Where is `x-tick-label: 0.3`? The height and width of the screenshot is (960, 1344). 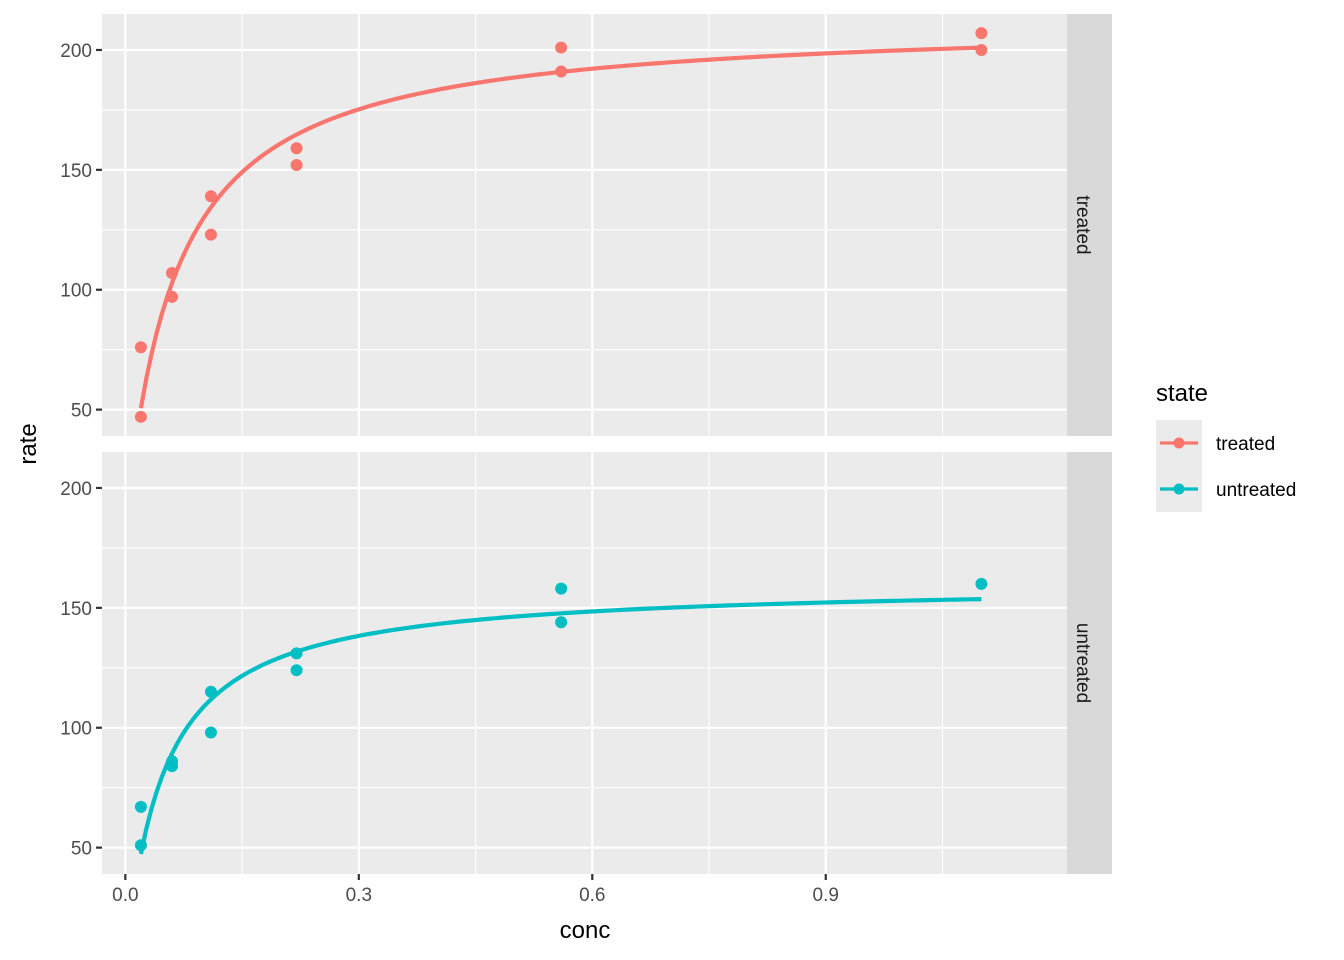 x-tick-label: 0.3 is located at coordinates (359, 895).